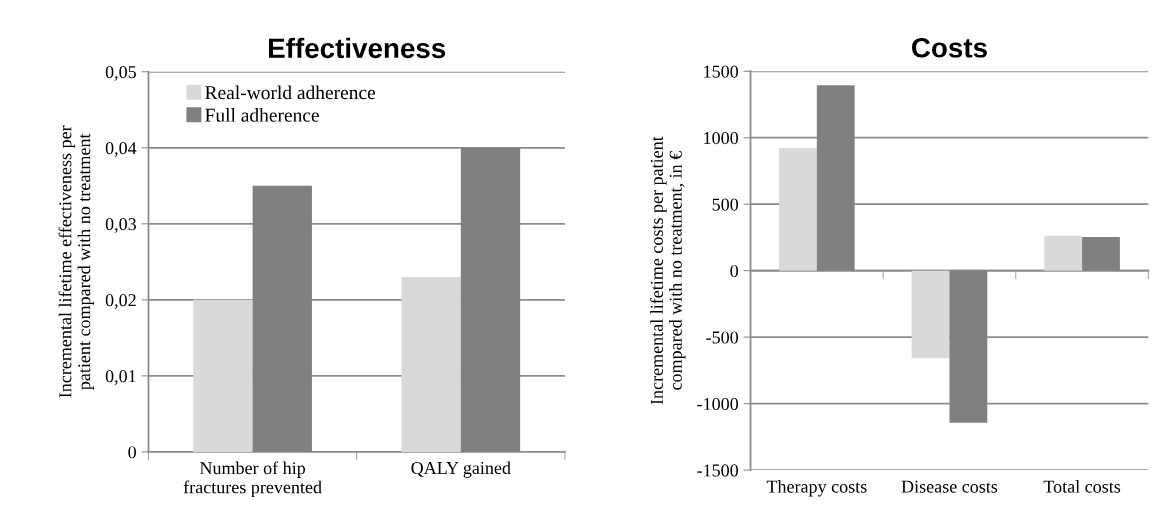 The height and width of the screenshot is (520, 1160). I want to click on y-tick-label: -1500, so click(718, 470).